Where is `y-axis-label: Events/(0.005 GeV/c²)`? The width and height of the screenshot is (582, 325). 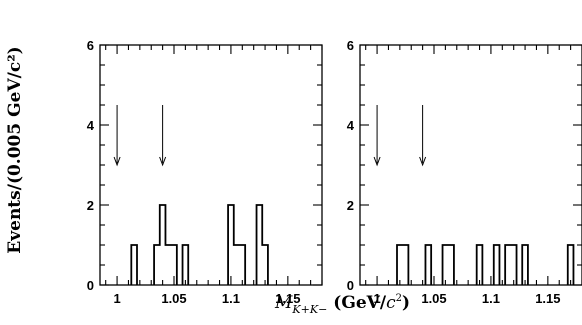
y-axis-label: Events/(0.005 GeV/c²) is located at coordinates (15, 149).